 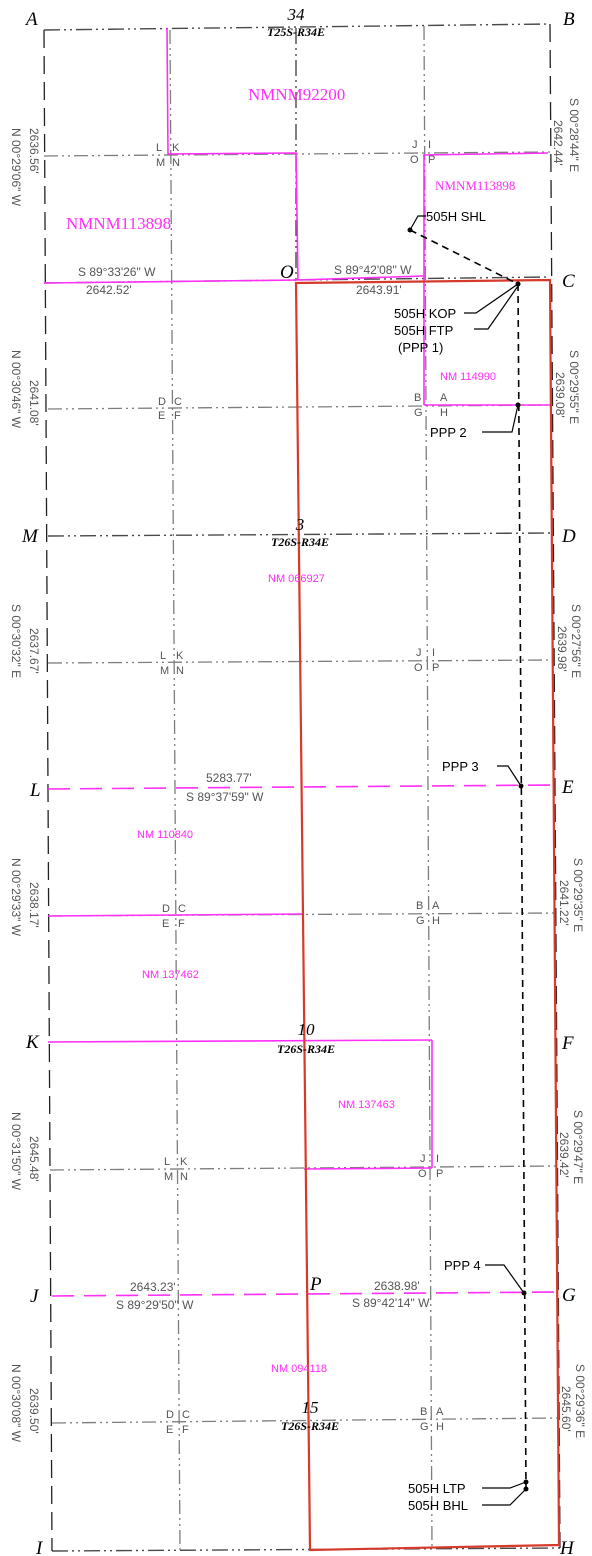 I want to click on distance-label: 2639.50', so click(x=34, y=1411).